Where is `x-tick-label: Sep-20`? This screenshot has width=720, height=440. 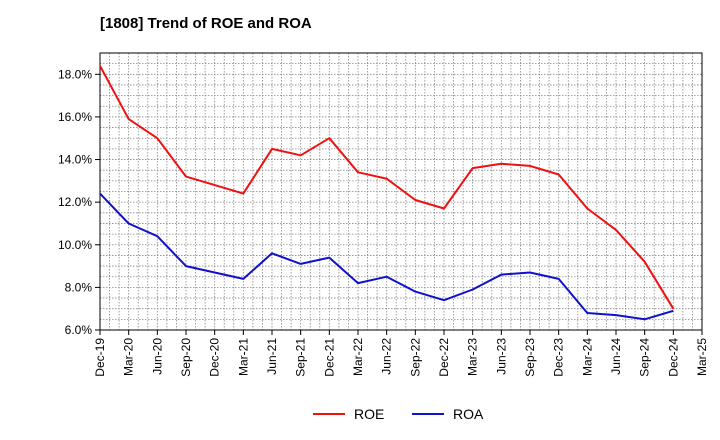
x-tick-label: Sep-20 is located at coordinates (186, 357).